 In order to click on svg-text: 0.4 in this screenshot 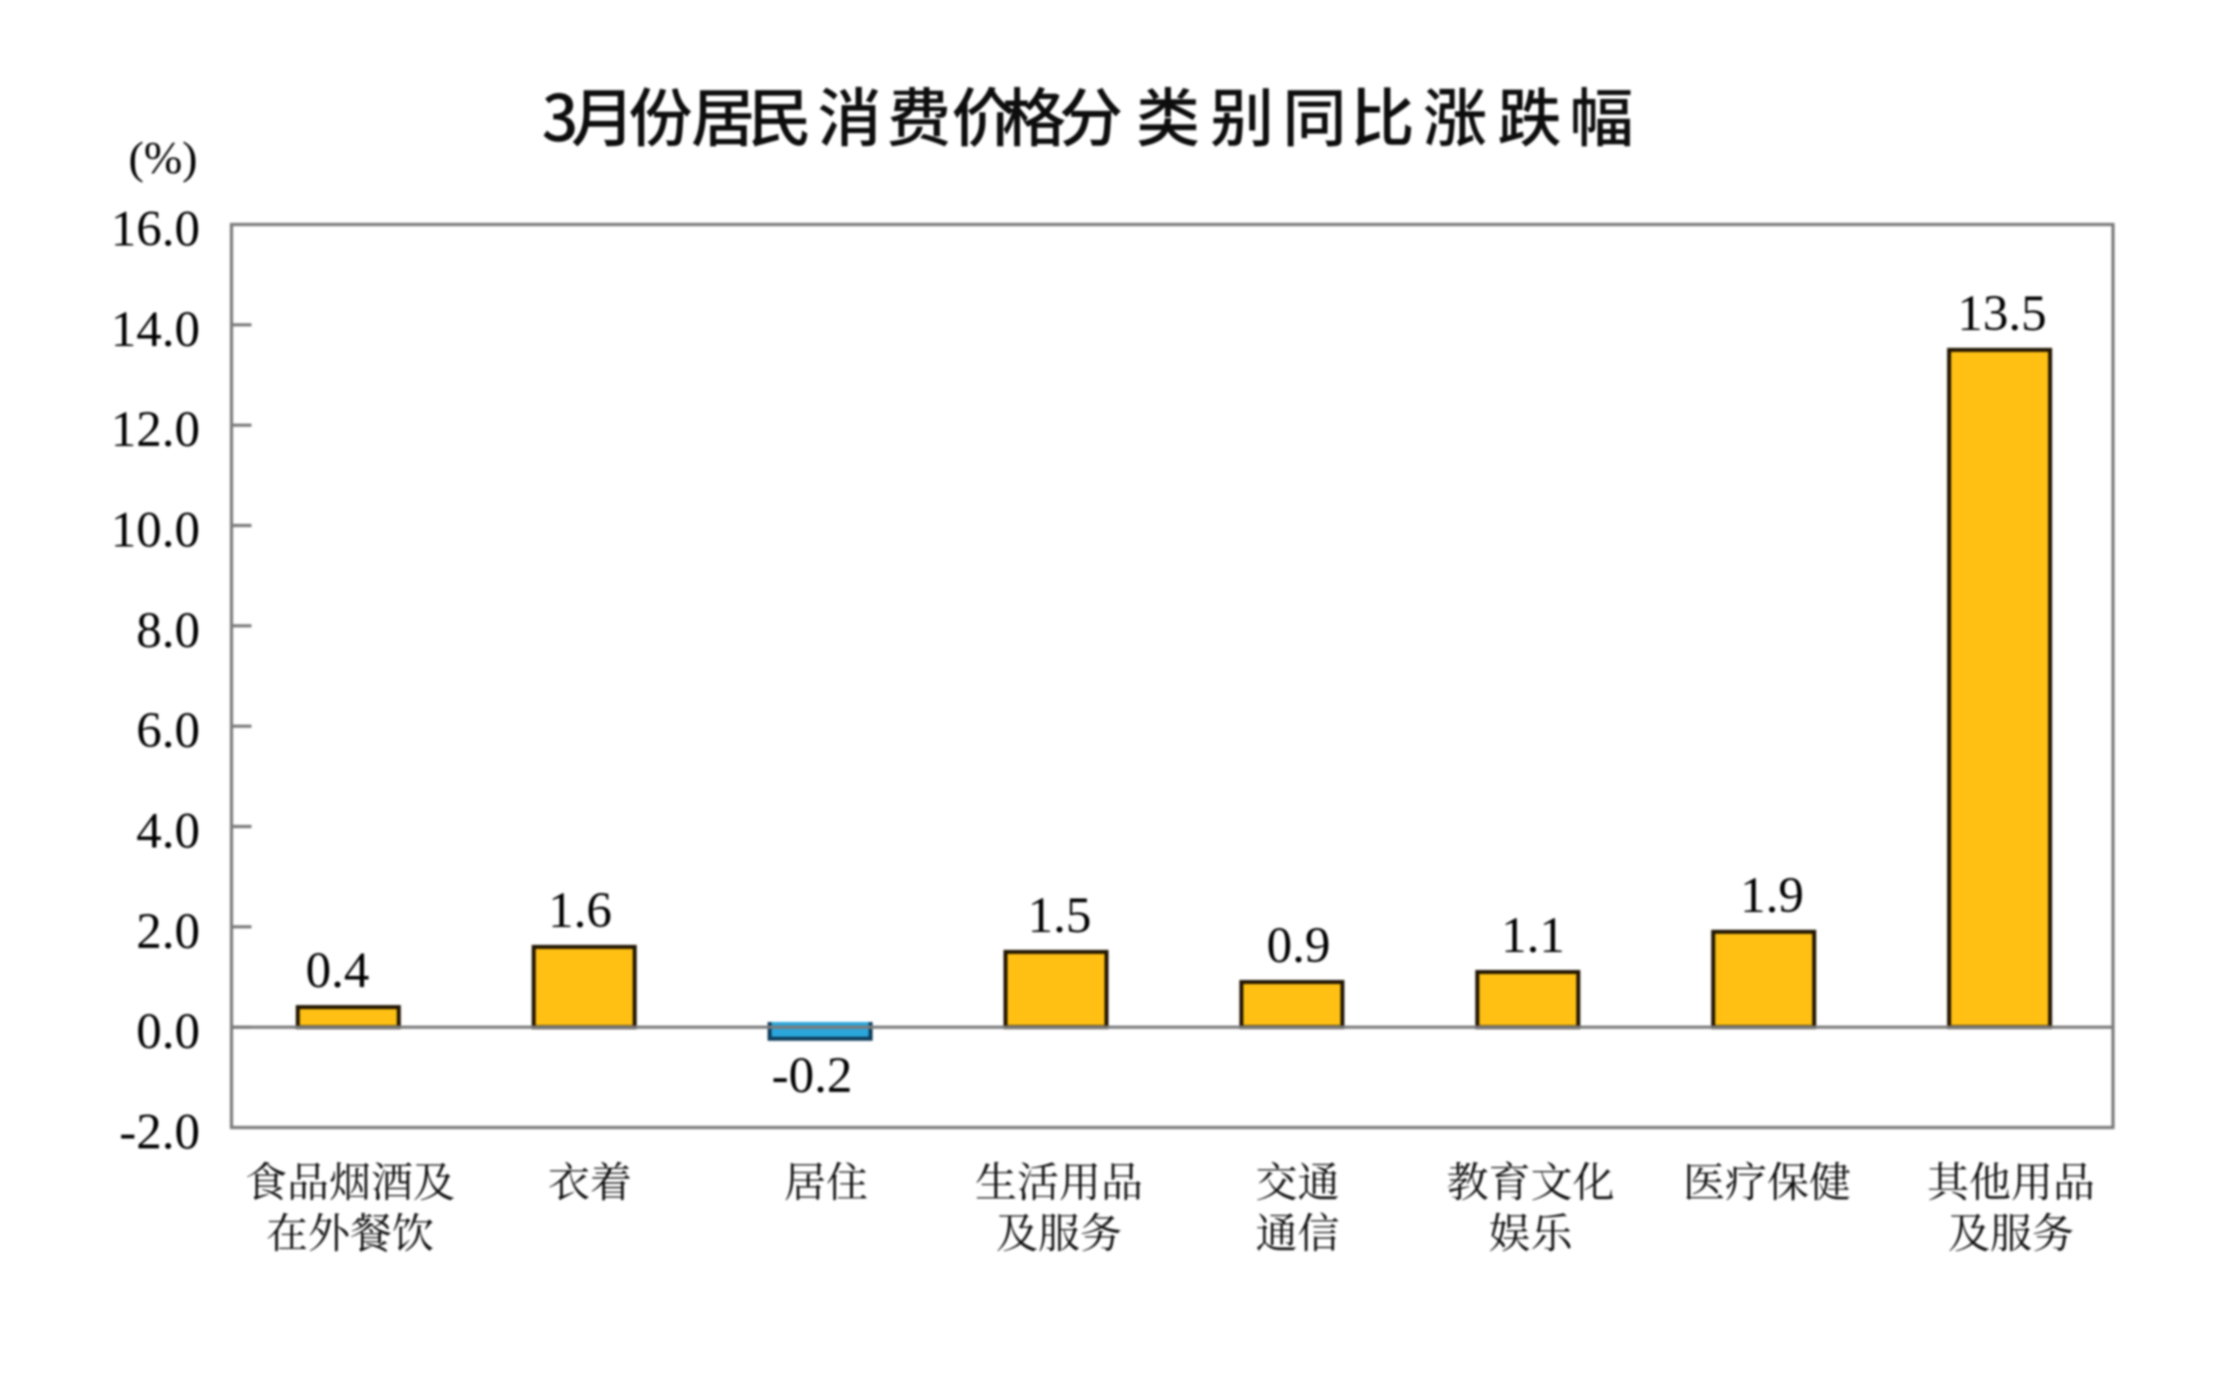, I will do `click(338, 971)`.